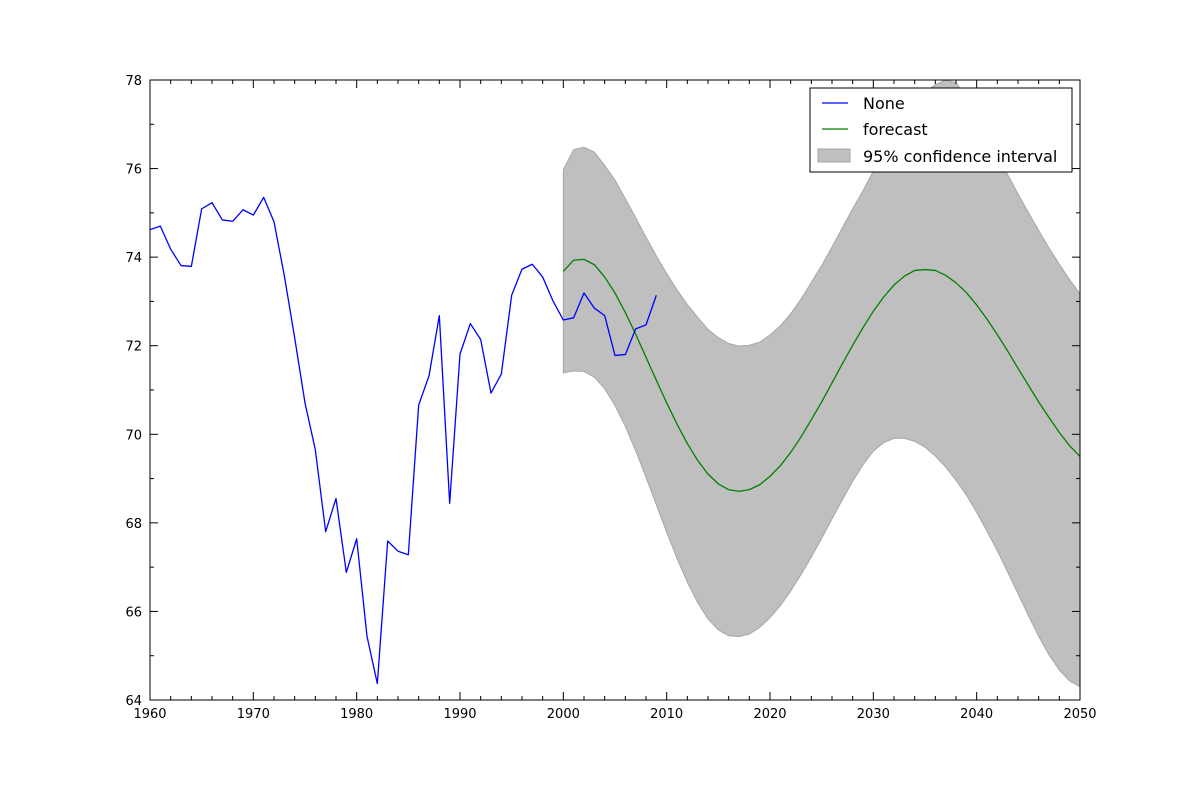 The width and height of the screenshot is (1200, 800). What do you see at coordinates (821, 375) in the screenshot?
I see `forecast-line` at bounding box center [821, 375].